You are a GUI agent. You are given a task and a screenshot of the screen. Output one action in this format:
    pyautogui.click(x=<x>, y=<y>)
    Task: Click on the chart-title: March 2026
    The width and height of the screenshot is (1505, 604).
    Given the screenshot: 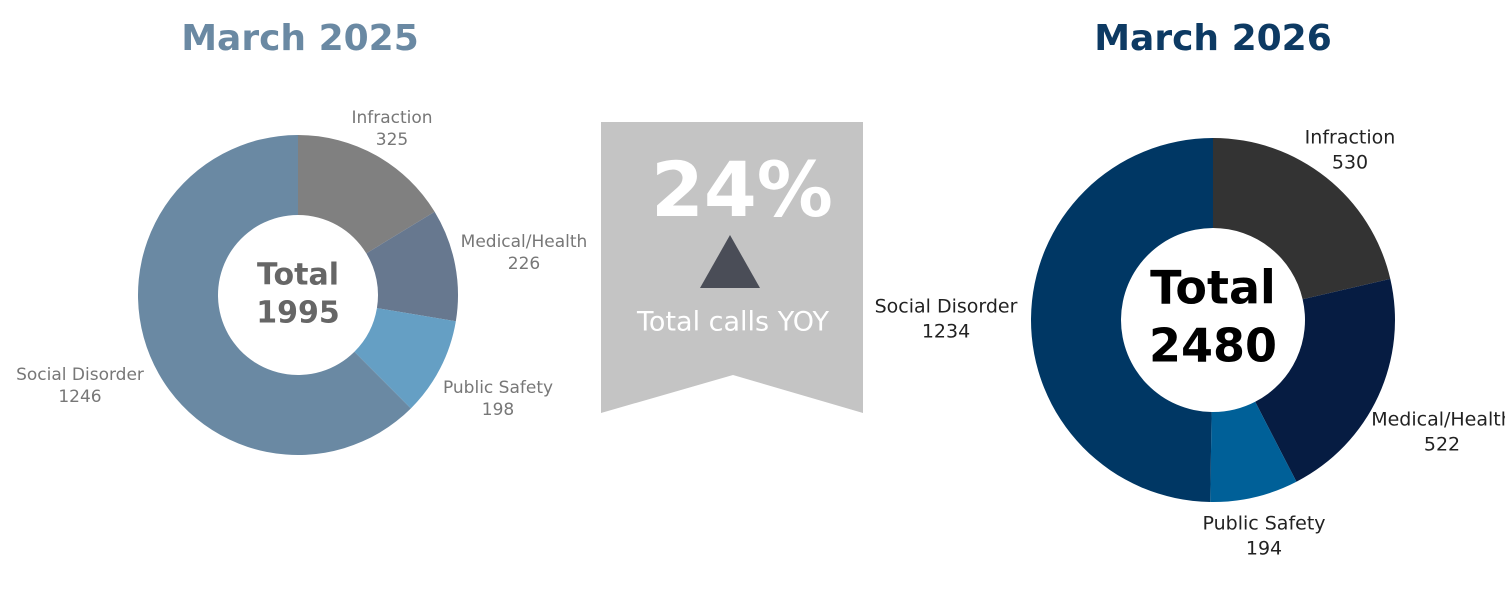 What is the action you would take?
    pyautogui.click(x=1213, y=38)
    